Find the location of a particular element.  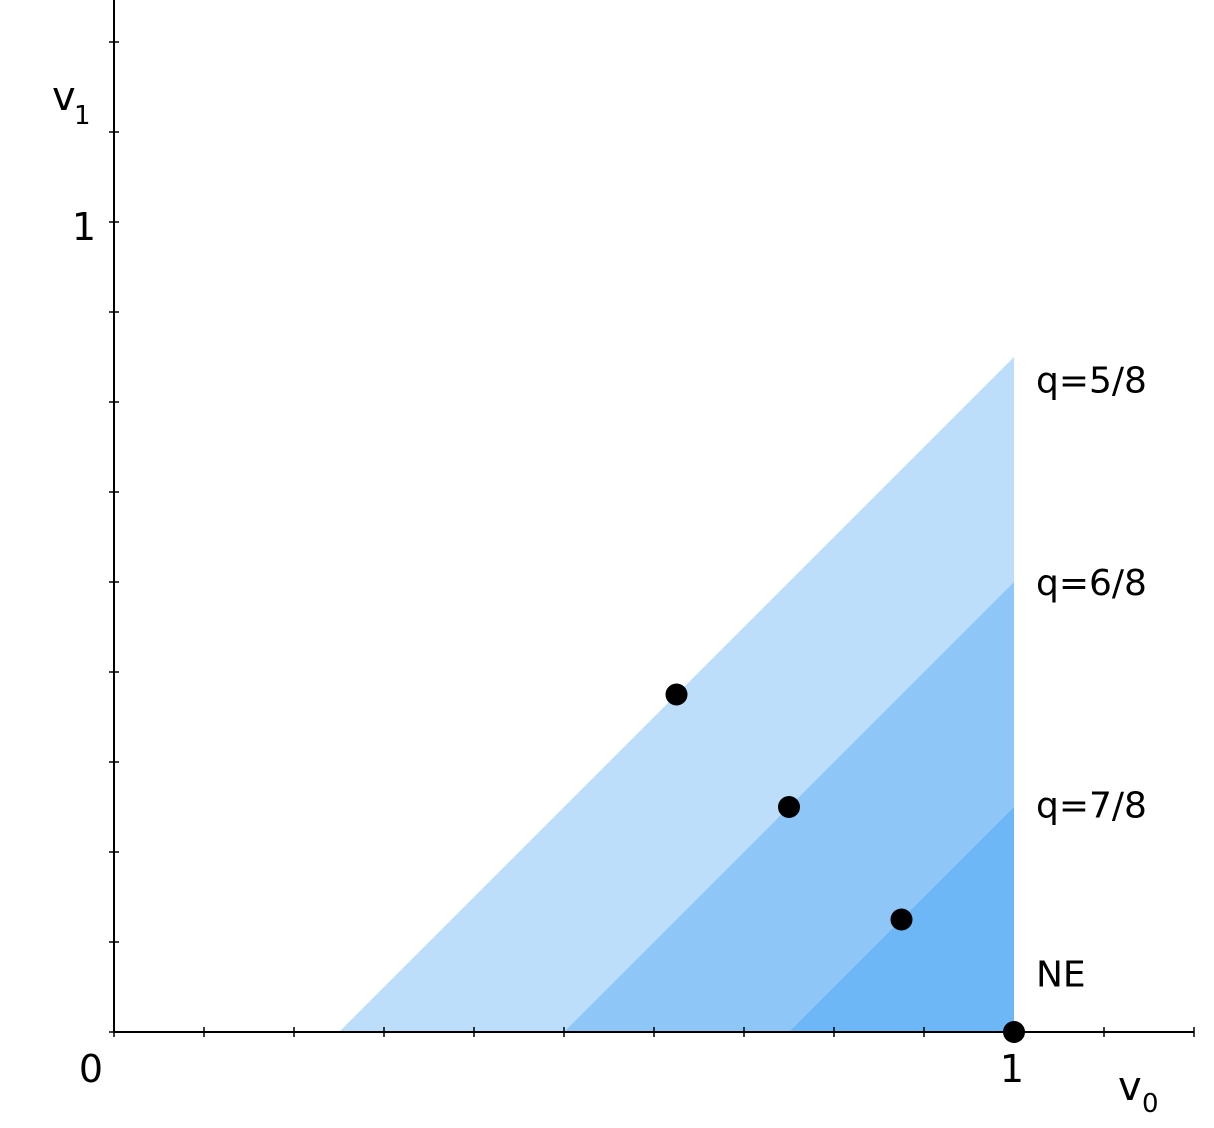

x-tick-label-1: 1 is located at coordinates (1012, 1069).